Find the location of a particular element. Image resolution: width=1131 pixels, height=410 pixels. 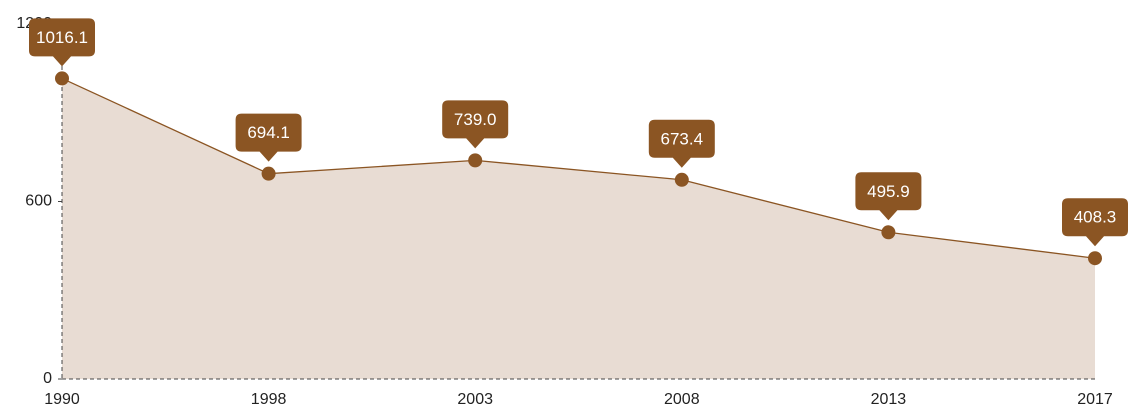

value-label: 408.3 is located at coordinates (1095, 217).